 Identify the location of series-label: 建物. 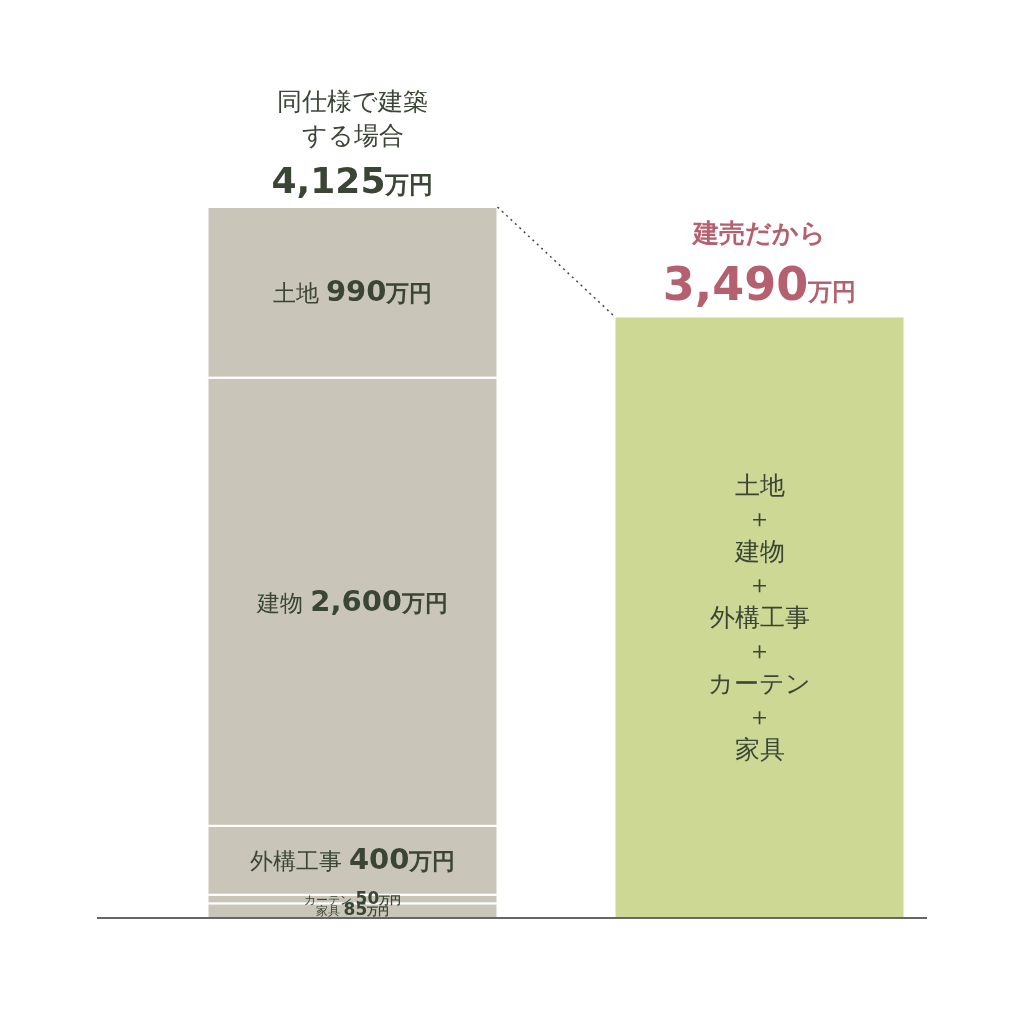
(283, 602).